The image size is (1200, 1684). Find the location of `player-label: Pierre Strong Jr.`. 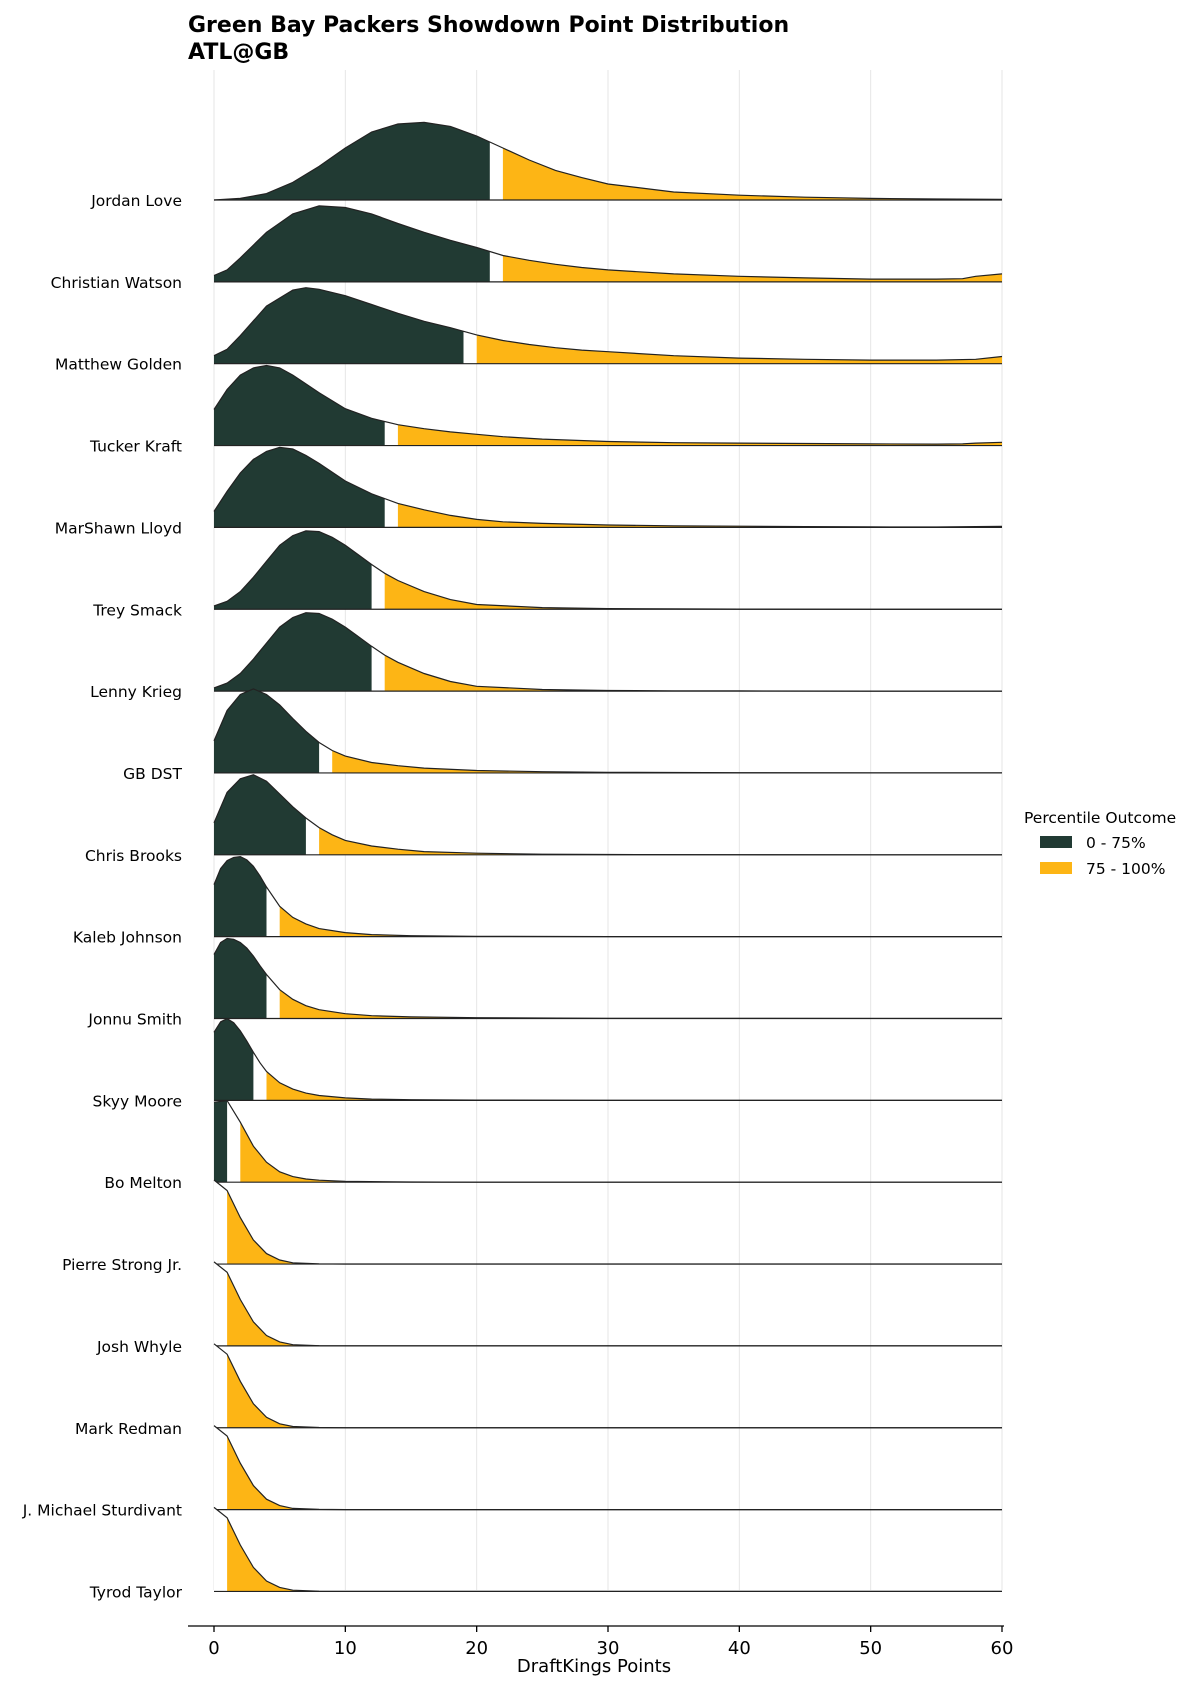

player-label: Pierre Strong Jr. is located at coordinates (122, 1265).